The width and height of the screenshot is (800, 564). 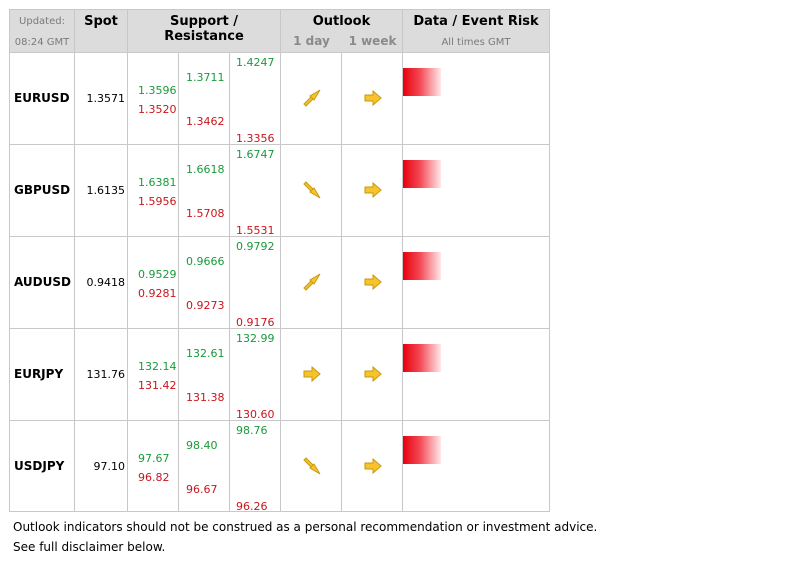 I want to click on level-r1: 1.4247, so click(x=255, y=62).